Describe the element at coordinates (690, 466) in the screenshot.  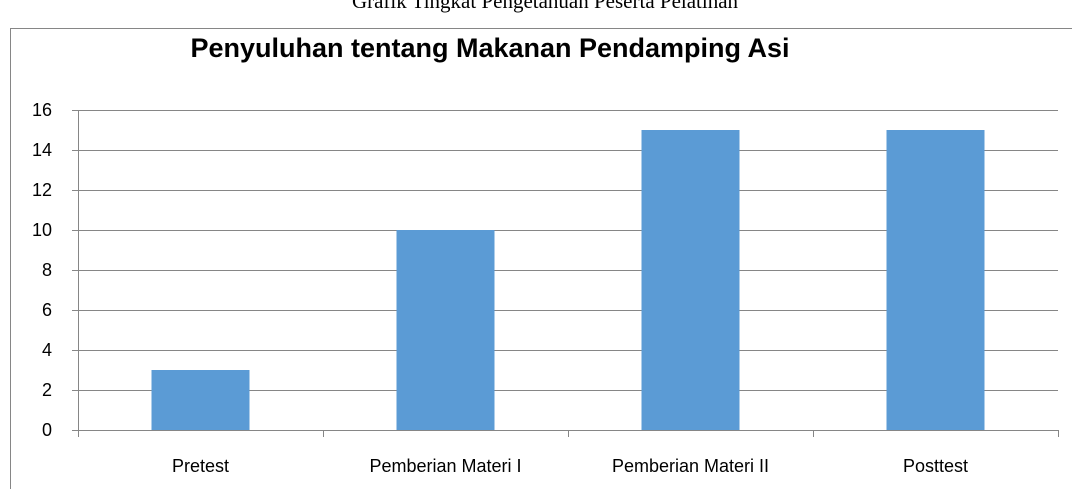
I see `x-tick-label: Pemberian Materi II` at that location.